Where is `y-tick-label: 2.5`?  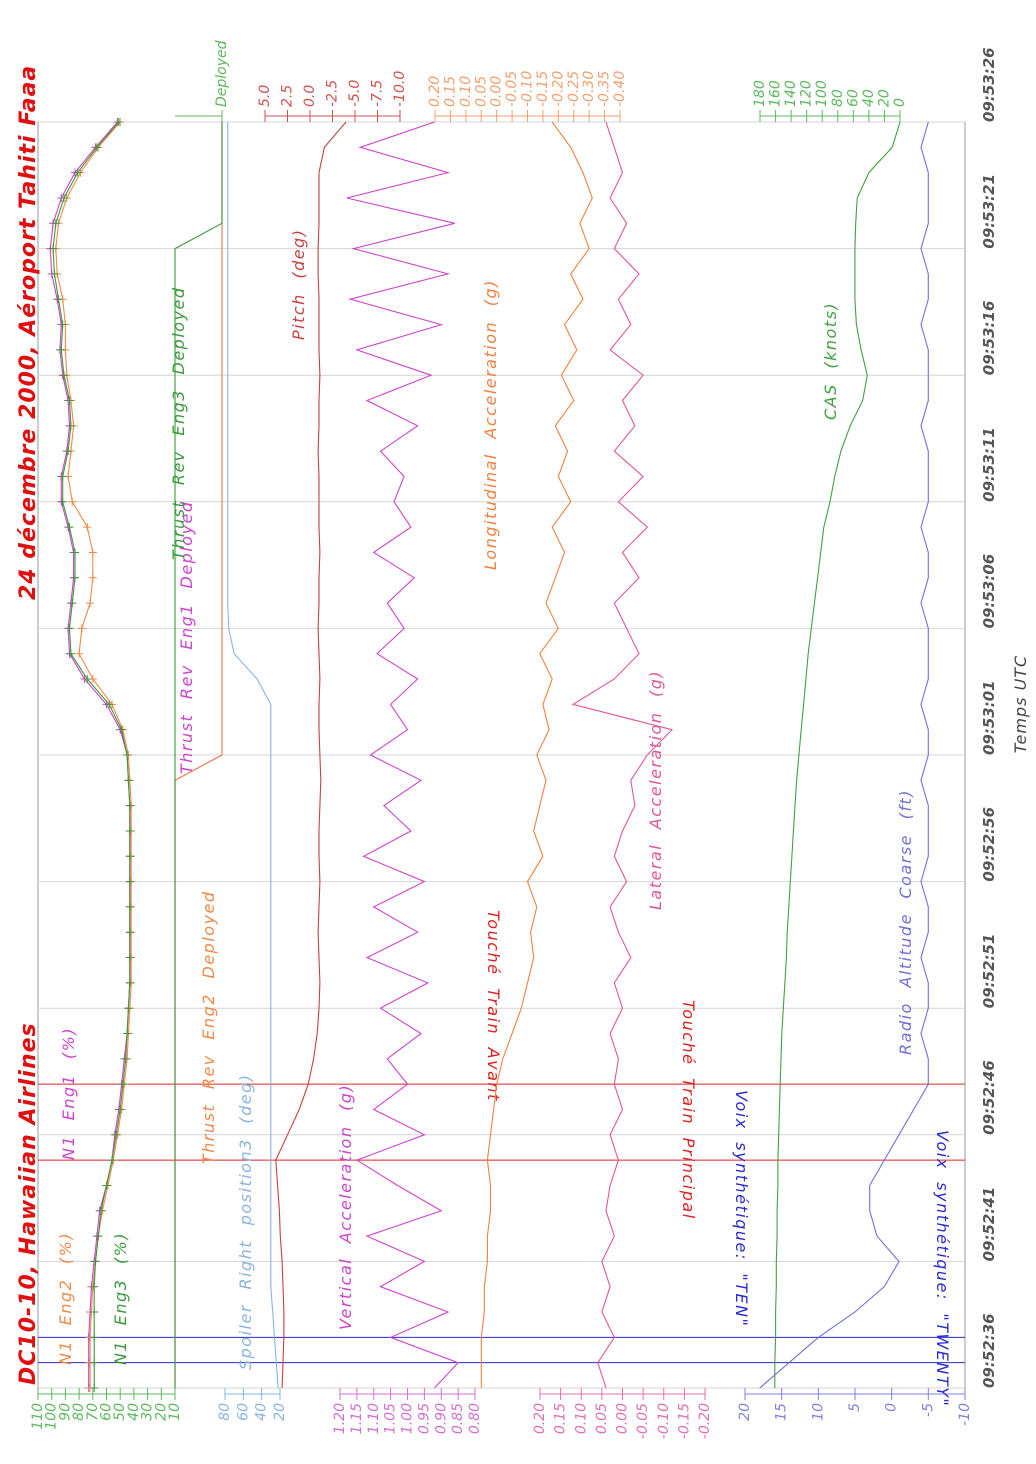
y-tick-label: 2.5 is located at coordinates (288, 96).